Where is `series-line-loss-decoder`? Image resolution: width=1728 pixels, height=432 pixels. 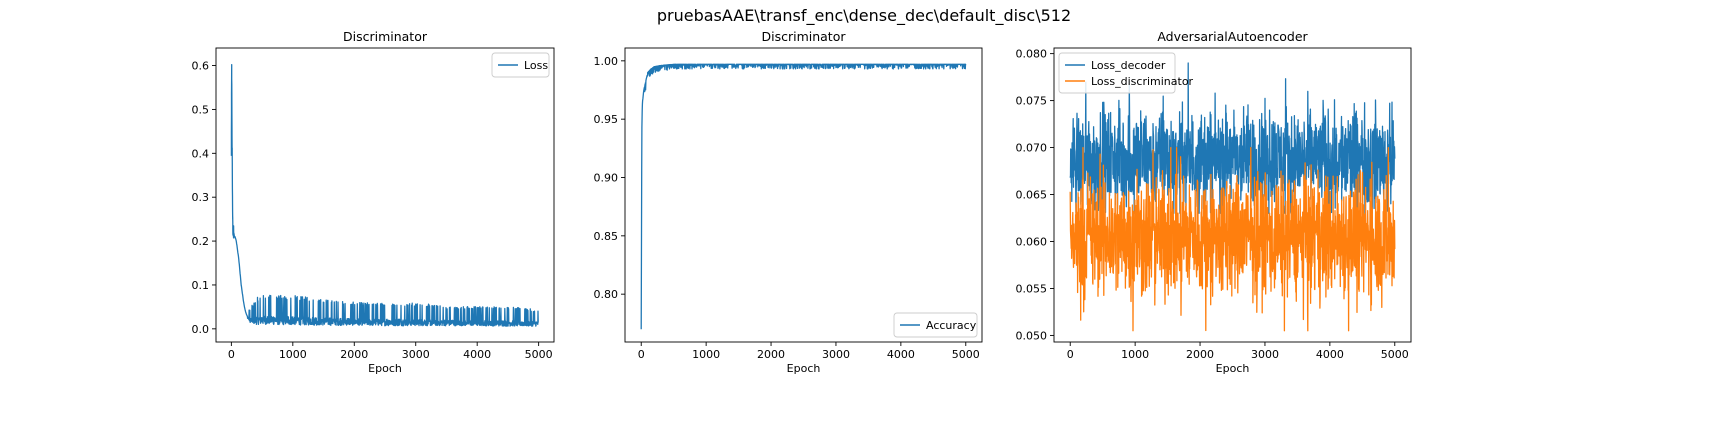 series-line-loss-decoder is located at coordinates (1232, 138).